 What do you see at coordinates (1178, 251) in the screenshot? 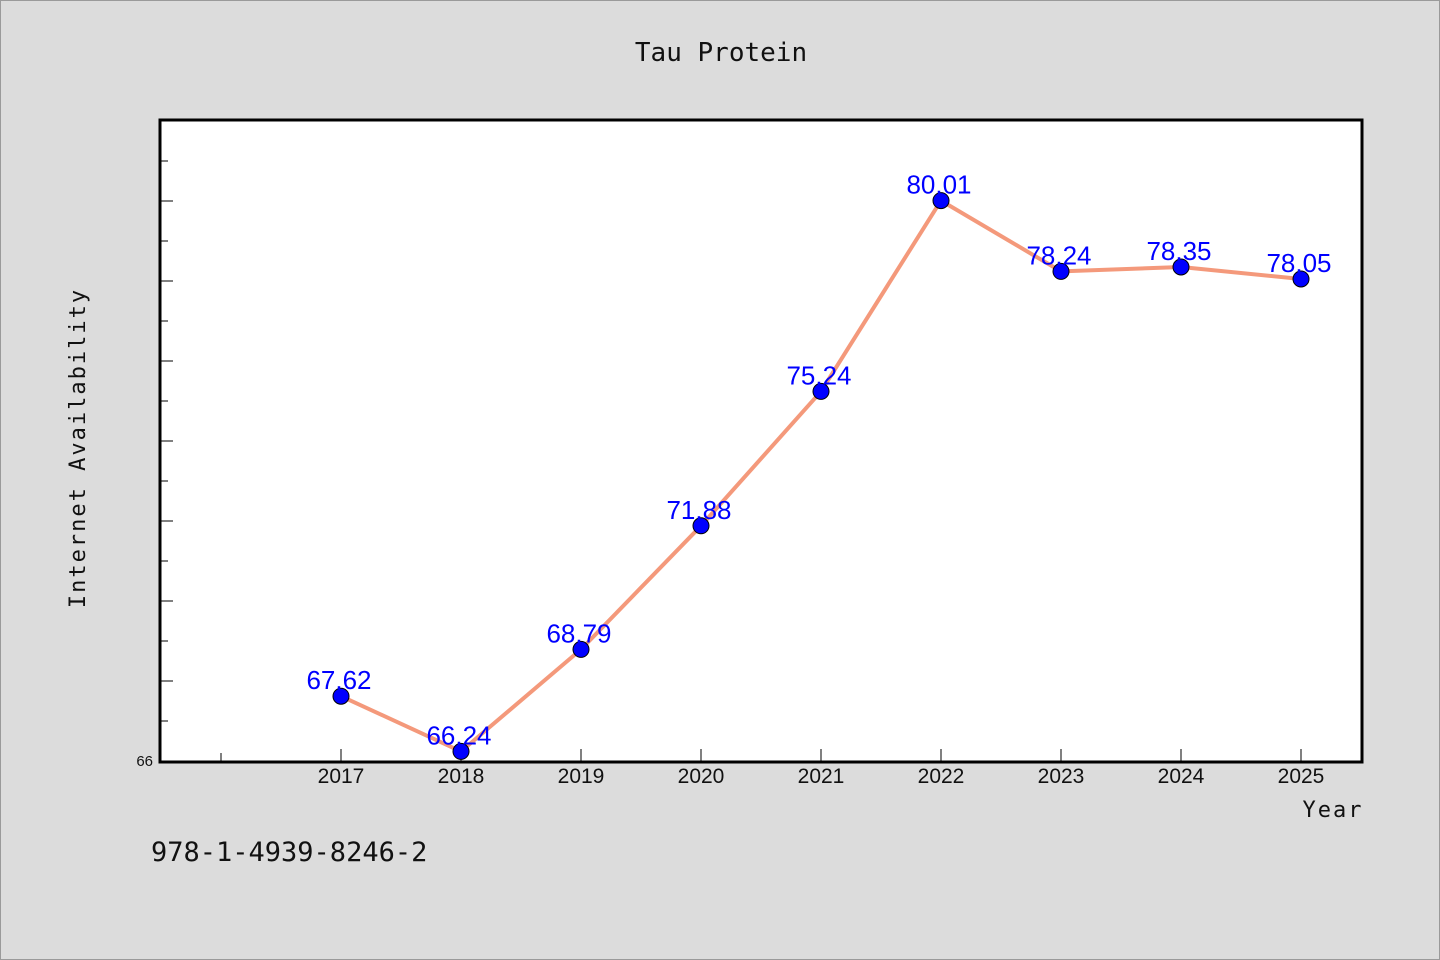
I see `data-label: 78.35` at bounding box center [1178, 251].